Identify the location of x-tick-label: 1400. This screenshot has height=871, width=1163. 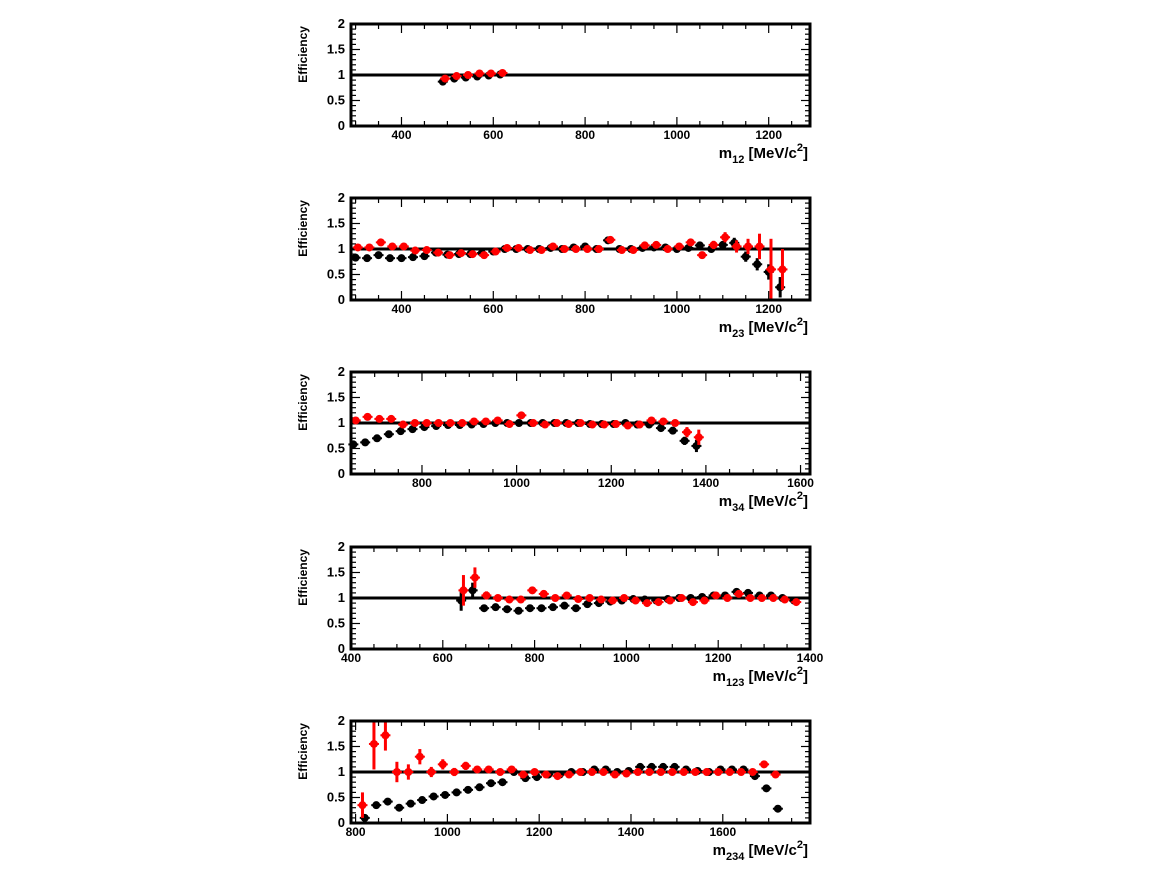
(631, 832).